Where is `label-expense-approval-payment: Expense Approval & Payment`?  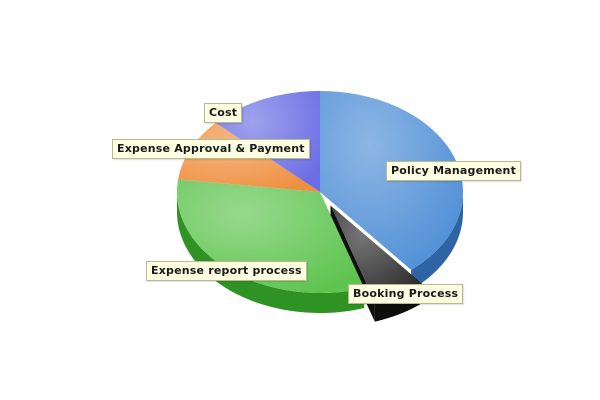
label-expense-approval-payment: Expense Approval & Payment is located at coordinates (211, 149).